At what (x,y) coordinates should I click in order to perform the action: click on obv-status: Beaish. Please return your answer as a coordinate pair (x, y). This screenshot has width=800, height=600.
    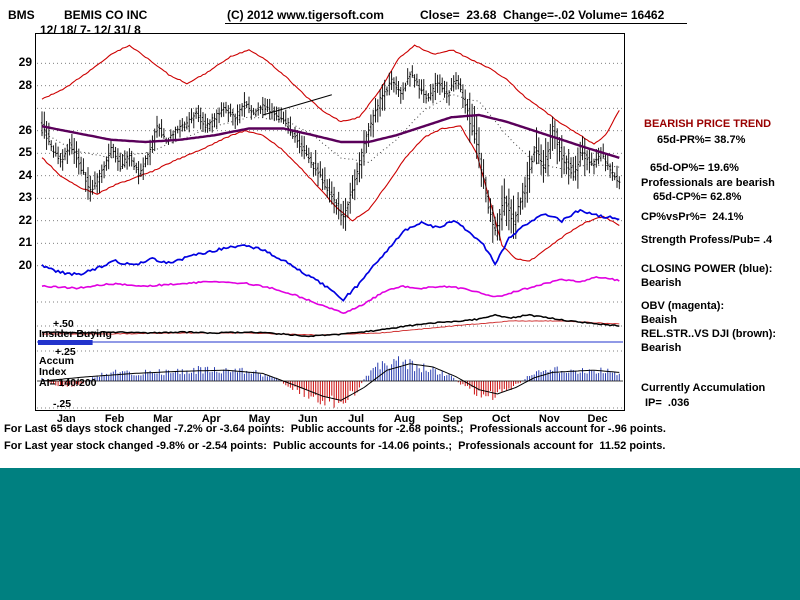
    Looking at the image, I should click on (659, 320).